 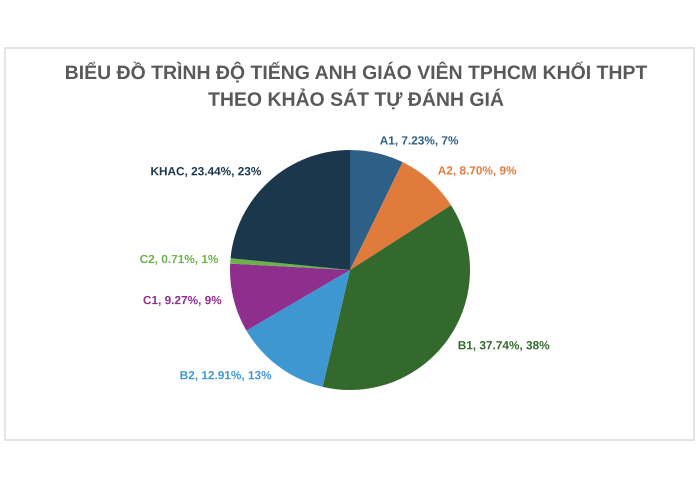 I want to click on slice-label: KHAC, 23.44%, 23%, so click(x=206, y=172).